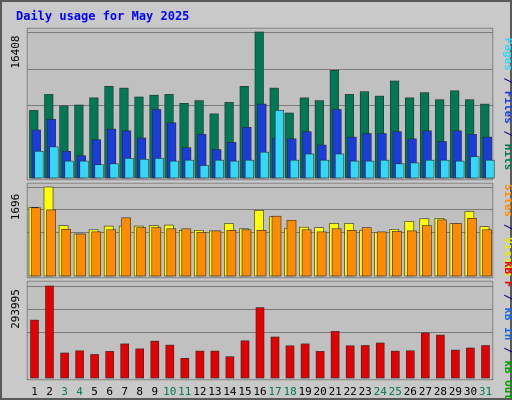 The width and height of the screenshot is (512, 402). Describe the element at coordinates (199, 391) in the screenshot. I see `x-tick-label: 12` at that location.